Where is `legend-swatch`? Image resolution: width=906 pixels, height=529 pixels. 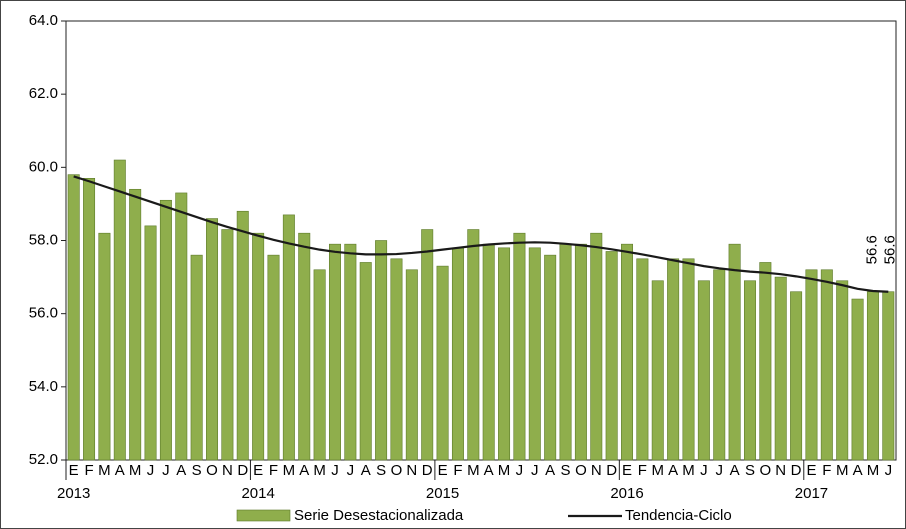
legend-swatch is located at coordinates (263, 515).